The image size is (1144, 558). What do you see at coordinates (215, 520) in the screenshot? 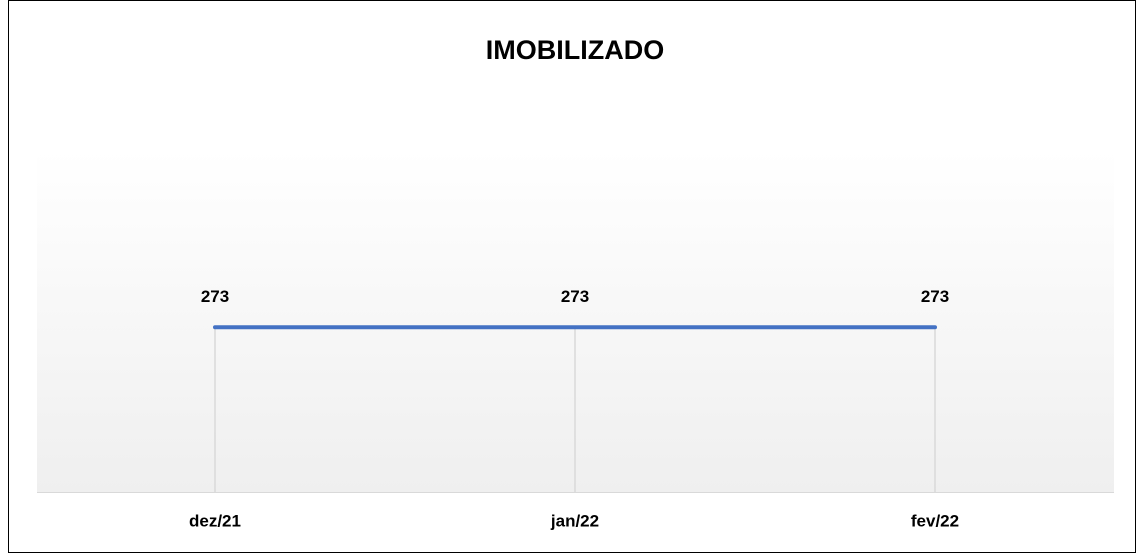
I see `x-tick-label: dez/21` at bounding box center [215, 520].